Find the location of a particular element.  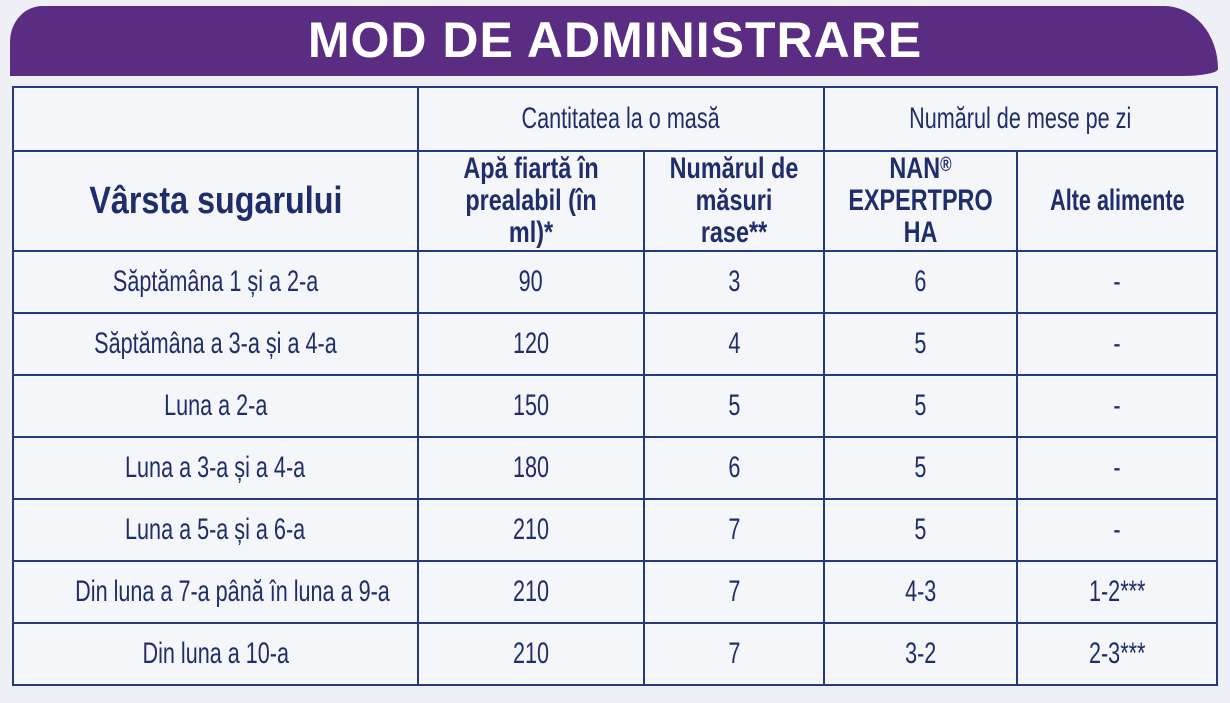

water-cell: 150 is located at coordinates (531, 406).